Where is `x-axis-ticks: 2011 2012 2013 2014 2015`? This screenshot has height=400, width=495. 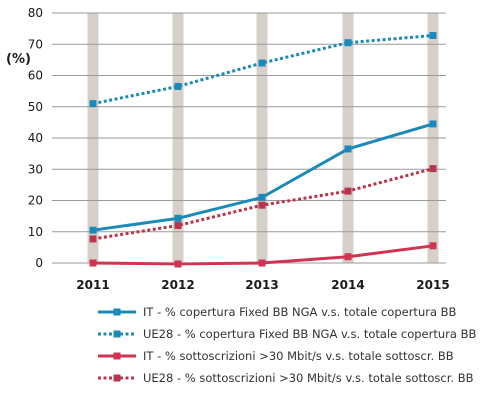 x-axis-ticks: 2011 2012 2013 2014 2015 is located at coordinates (262, 285).